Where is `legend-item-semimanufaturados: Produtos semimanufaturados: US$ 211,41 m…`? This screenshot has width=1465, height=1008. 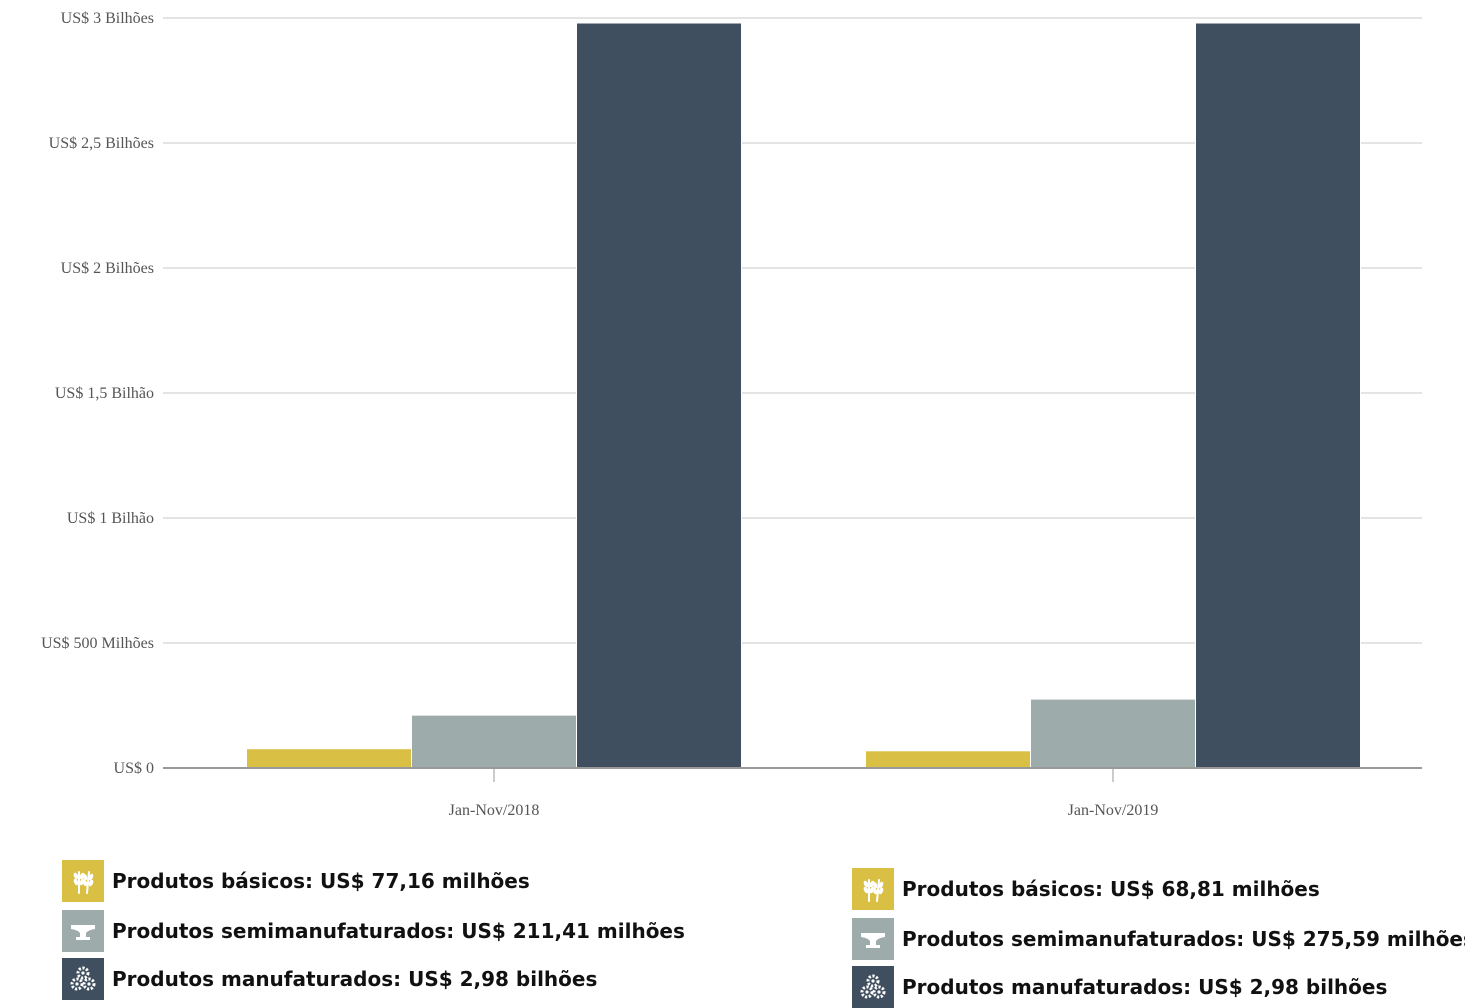 legend-item-semimanufaturados: Produtos semimanufaturados: US$ 211,41 m… is located at coordinates (373, 931).